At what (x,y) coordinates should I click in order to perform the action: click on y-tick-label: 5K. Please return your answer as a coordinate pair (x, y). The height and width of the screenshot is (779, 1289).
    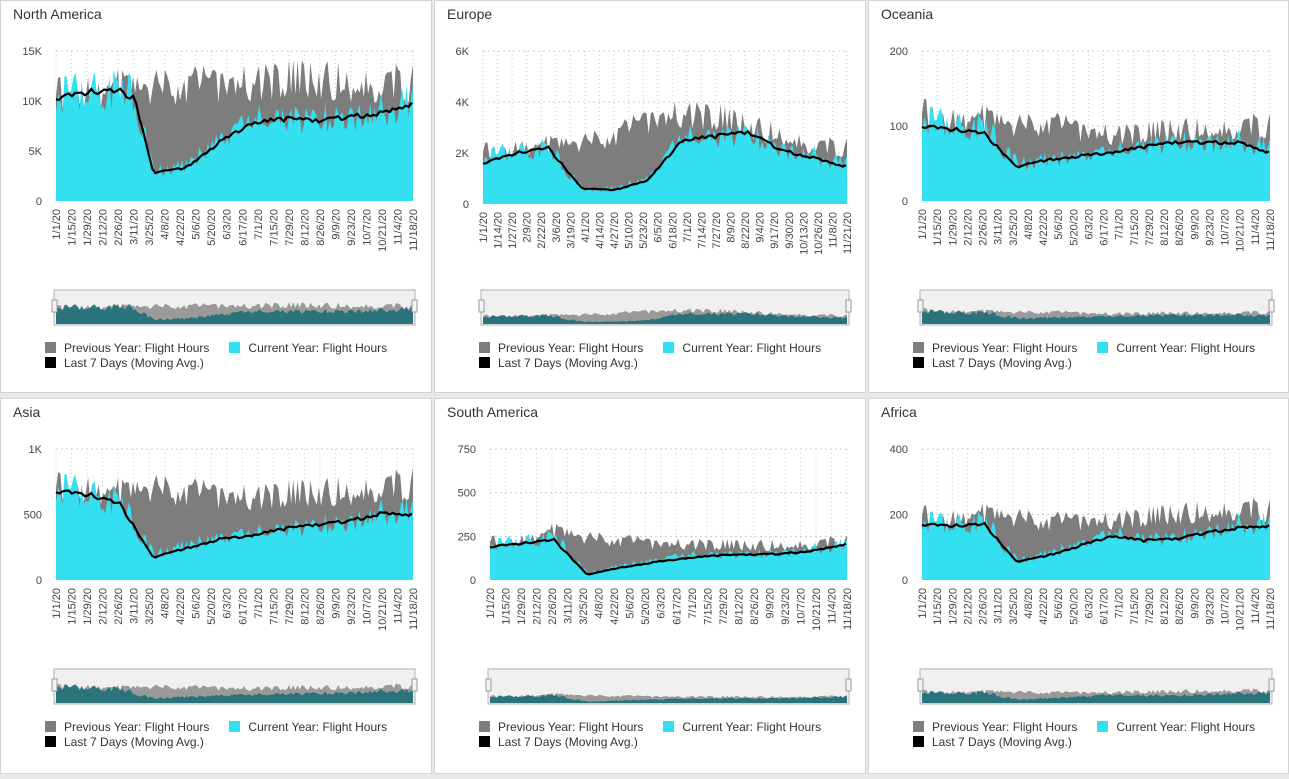
    Looking at the image, I should click on (36, 152).